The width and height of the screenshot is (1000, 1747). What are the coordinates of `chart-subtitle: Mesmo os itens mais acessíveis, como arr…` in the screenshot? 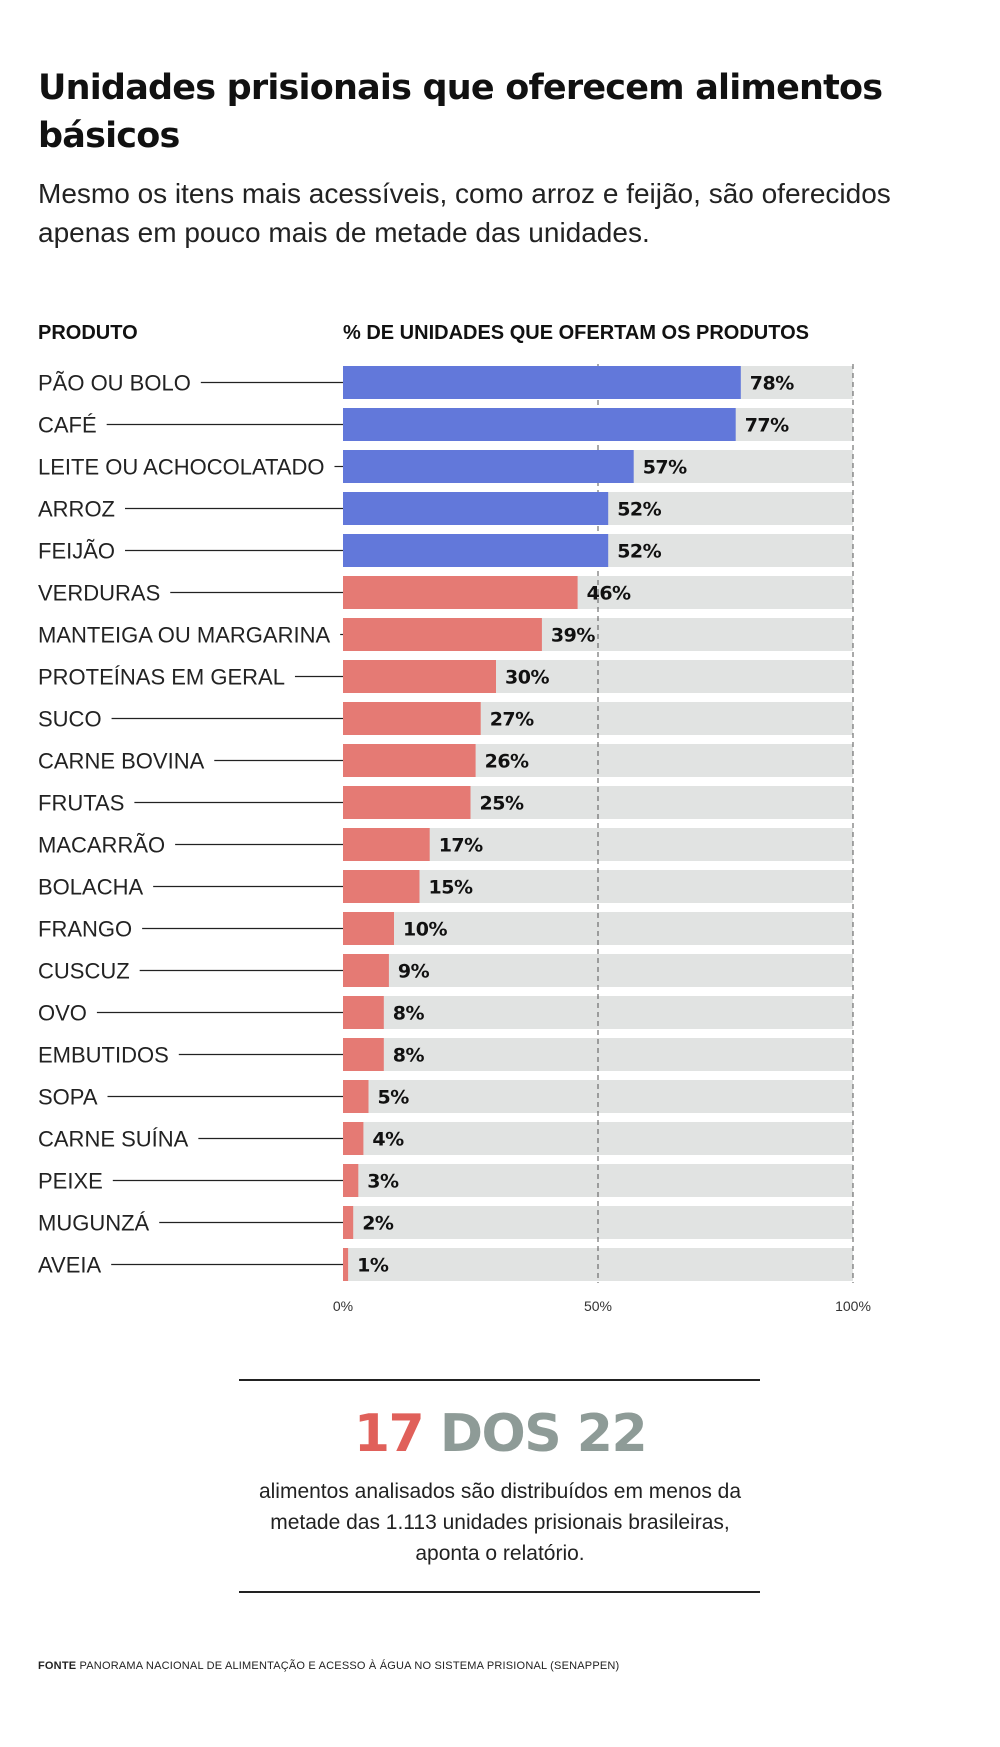 It's located at (464, 213).